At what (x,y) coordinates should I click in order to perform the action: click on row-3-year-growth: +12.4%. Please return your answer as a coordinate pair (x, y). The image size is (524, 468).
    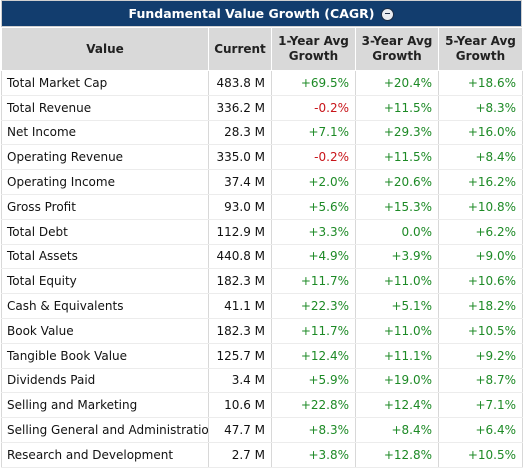
    Looking at the image, I should click on (397, 405).